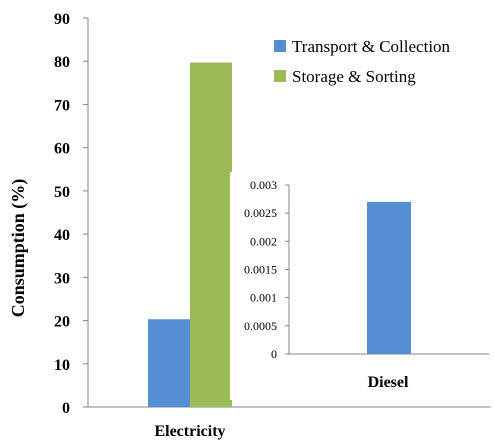 The height and width of the screenshot is (441, 494). I want to click on legend-swatch-storage, so click(280, 76).